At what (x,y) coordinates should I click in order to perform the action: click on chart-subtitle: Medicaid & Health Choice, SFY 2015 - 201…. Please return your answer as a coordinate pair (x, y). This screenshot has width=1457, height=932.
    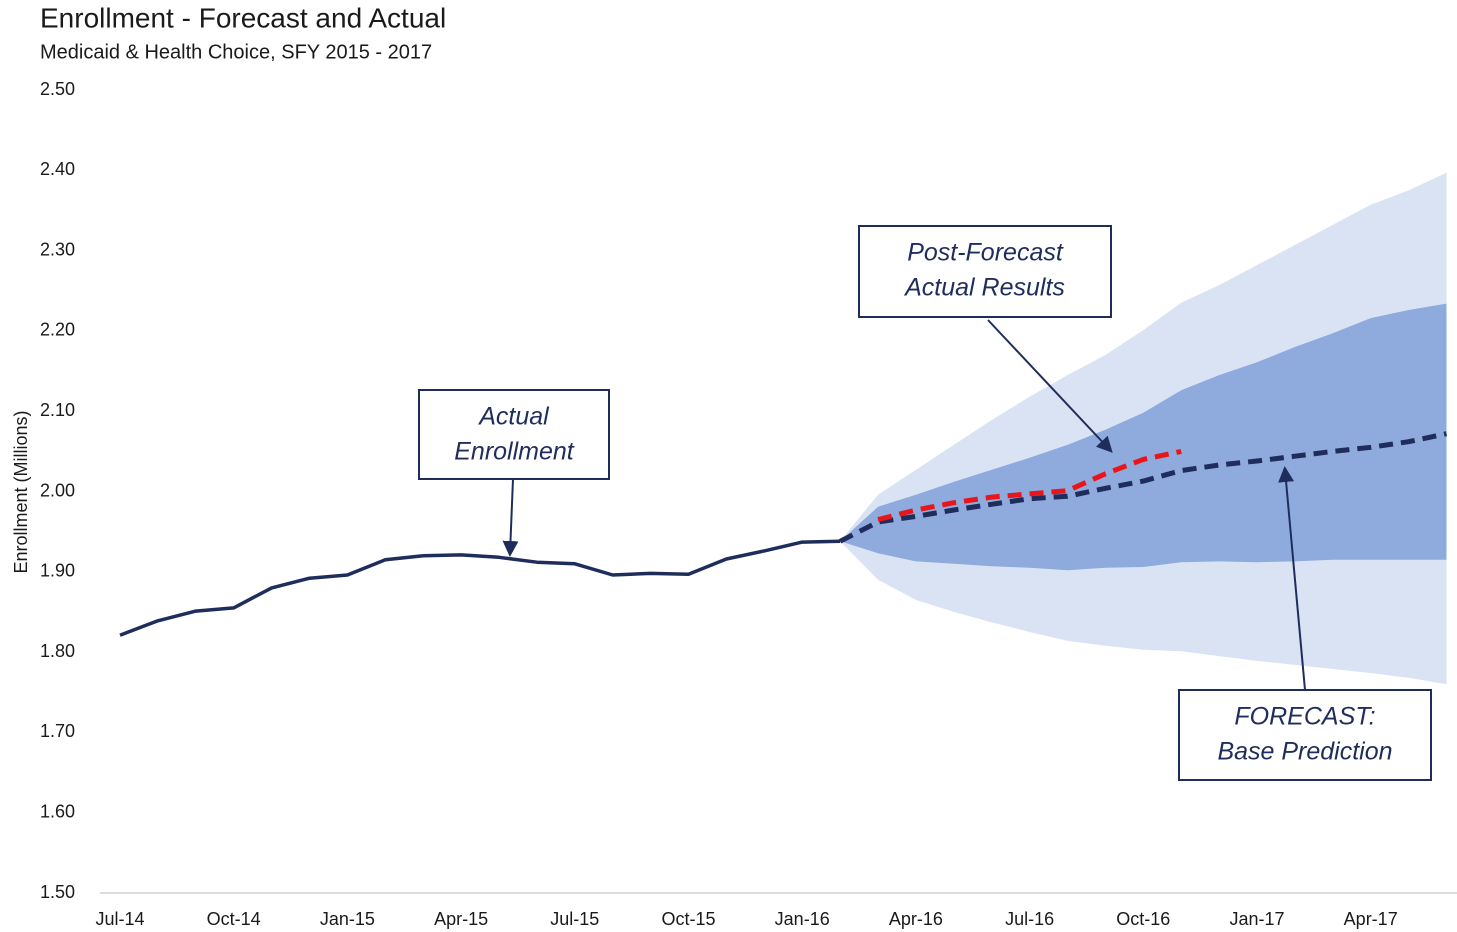
    Looking at the image, I should click on (236, 52).